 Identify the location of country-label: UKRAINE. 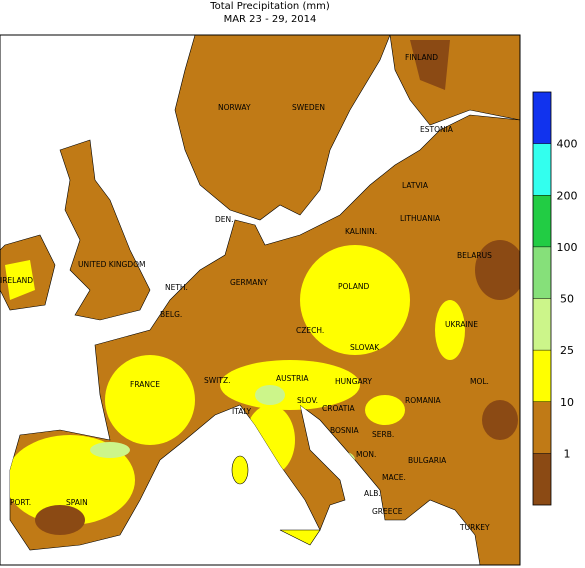
(461, 324).